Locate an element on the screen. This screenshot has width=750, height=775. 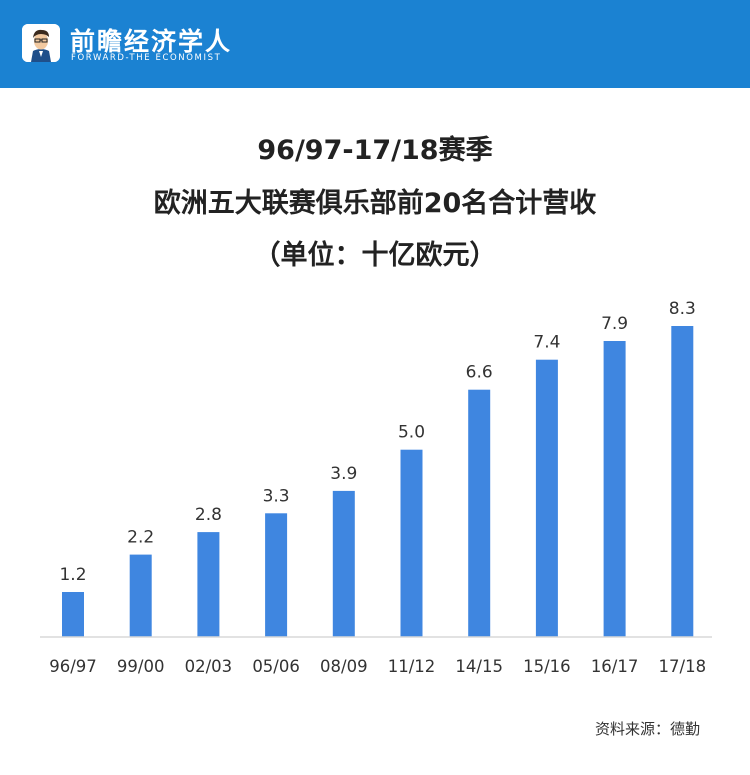
category-label: 16/17 is located at coordinates (615, 666).